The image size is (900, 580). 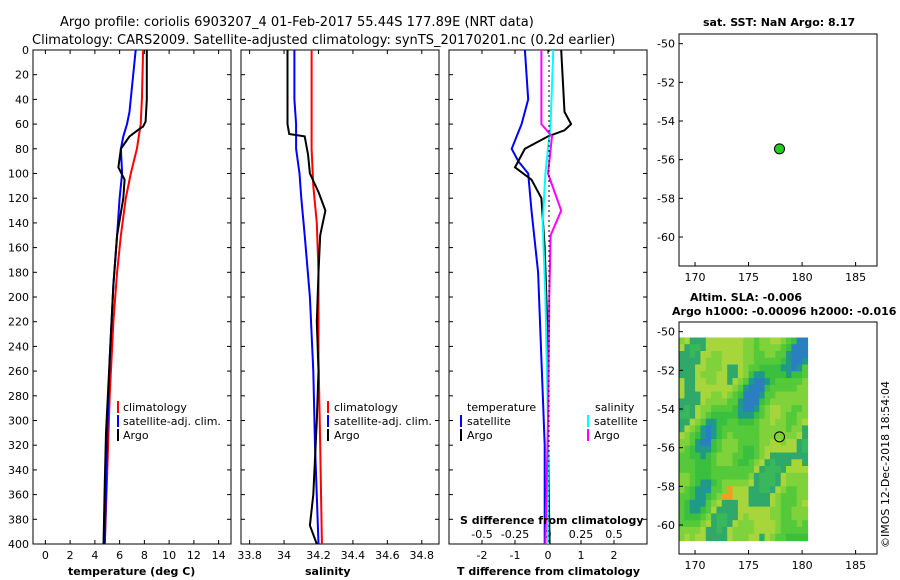 What do you see at coordinates (482, 555) in the screenshot?
I see `x-tick-label: -2` at bounding box center [482, 555].